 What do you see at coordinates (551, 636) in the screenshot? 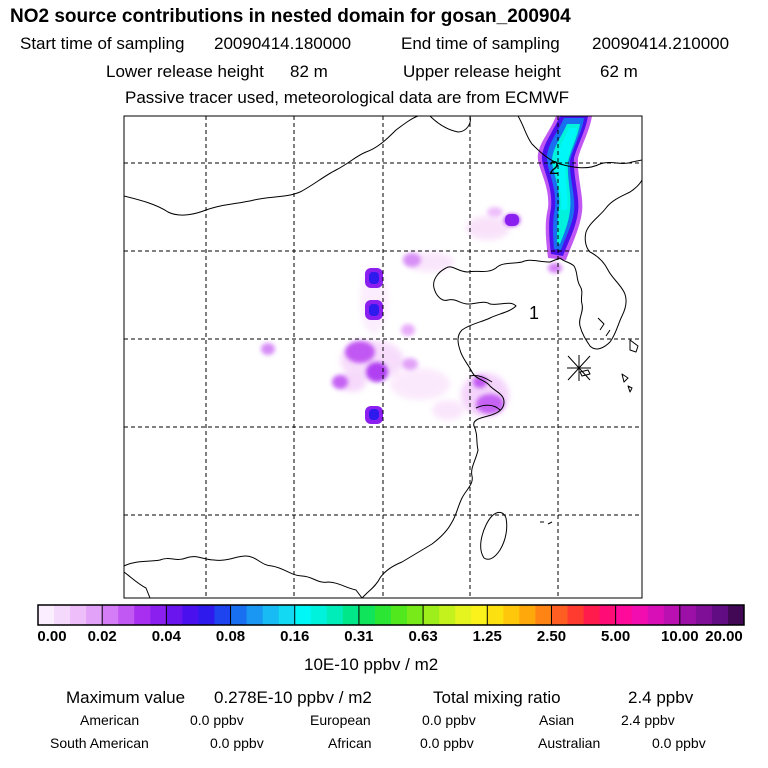
I see `colorbar-tick-label: 2.50` at bounding box center [551, 636].